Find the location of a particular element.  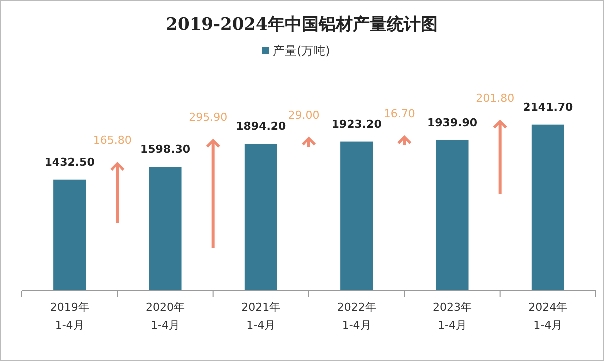

data-label: 1923.20 is located at coordinates (357, 124).